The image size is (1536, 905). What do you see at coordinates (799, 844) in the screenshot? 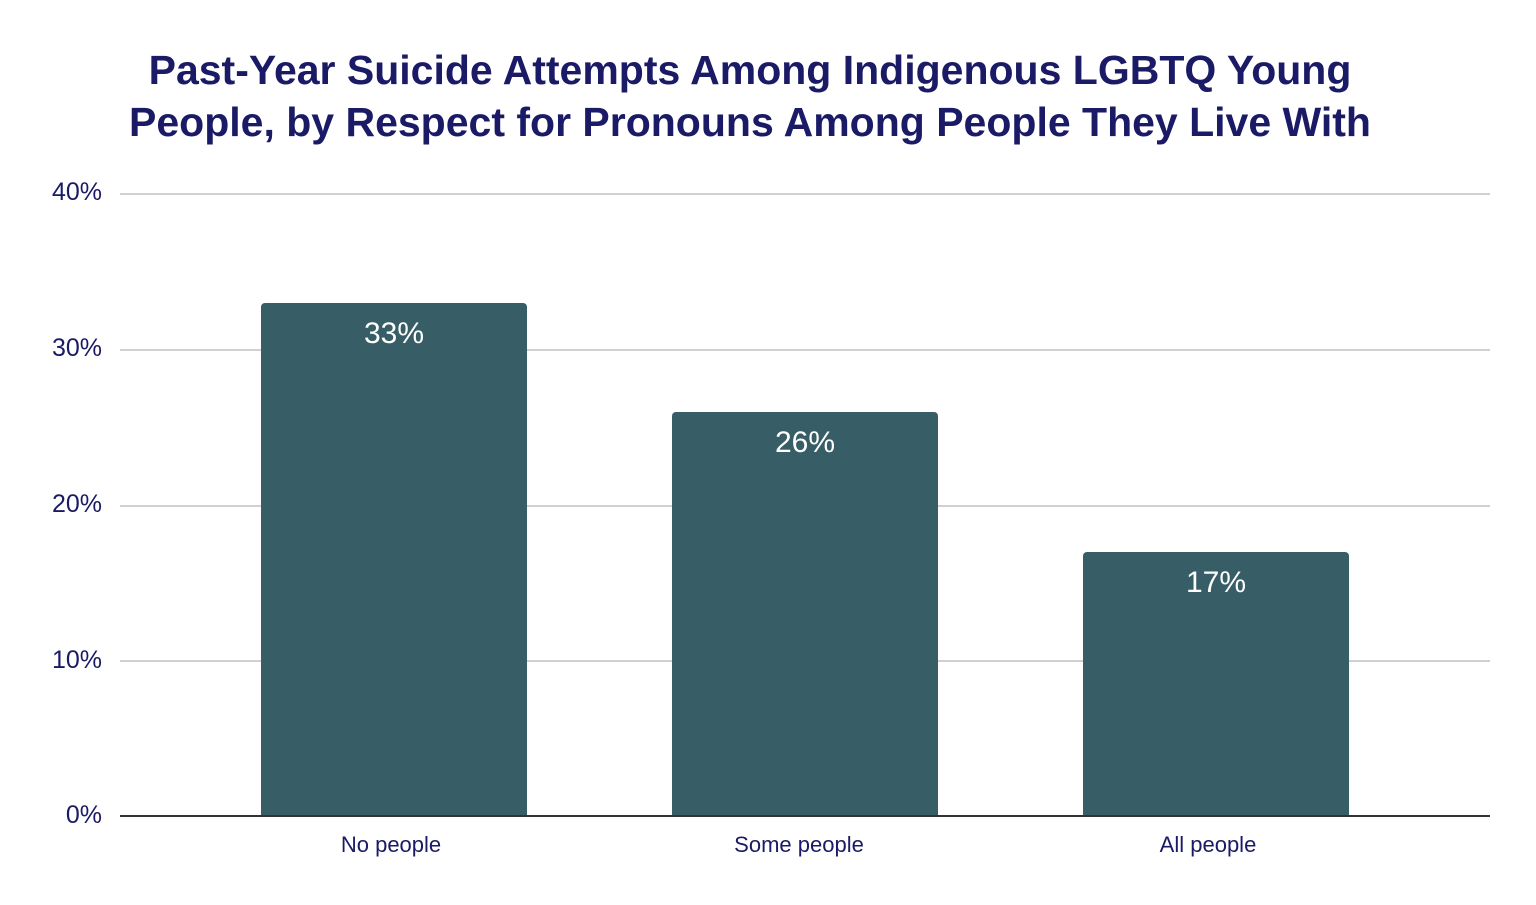
I see `x-tick-label: Some people` at bounding box center [799, 844].